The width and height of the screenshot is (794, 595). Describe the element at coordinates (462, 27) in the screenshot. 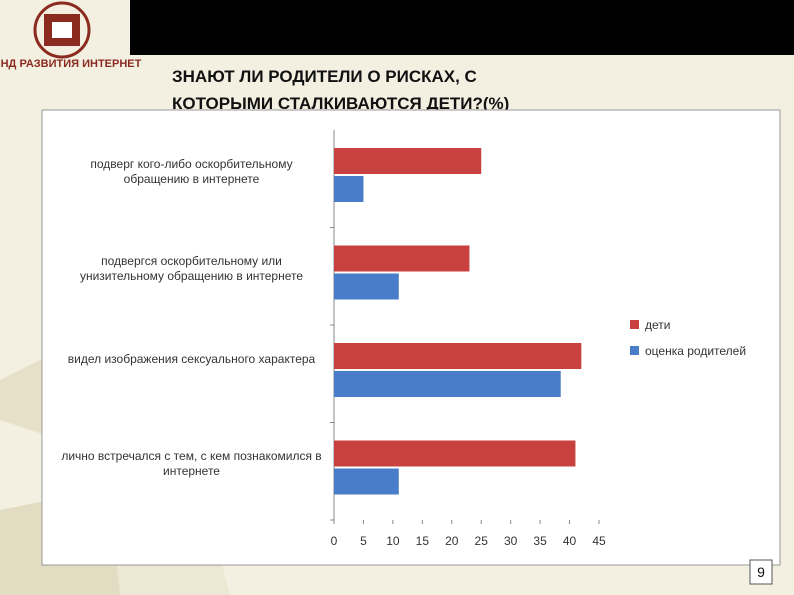

I see `header-bar` at that location.